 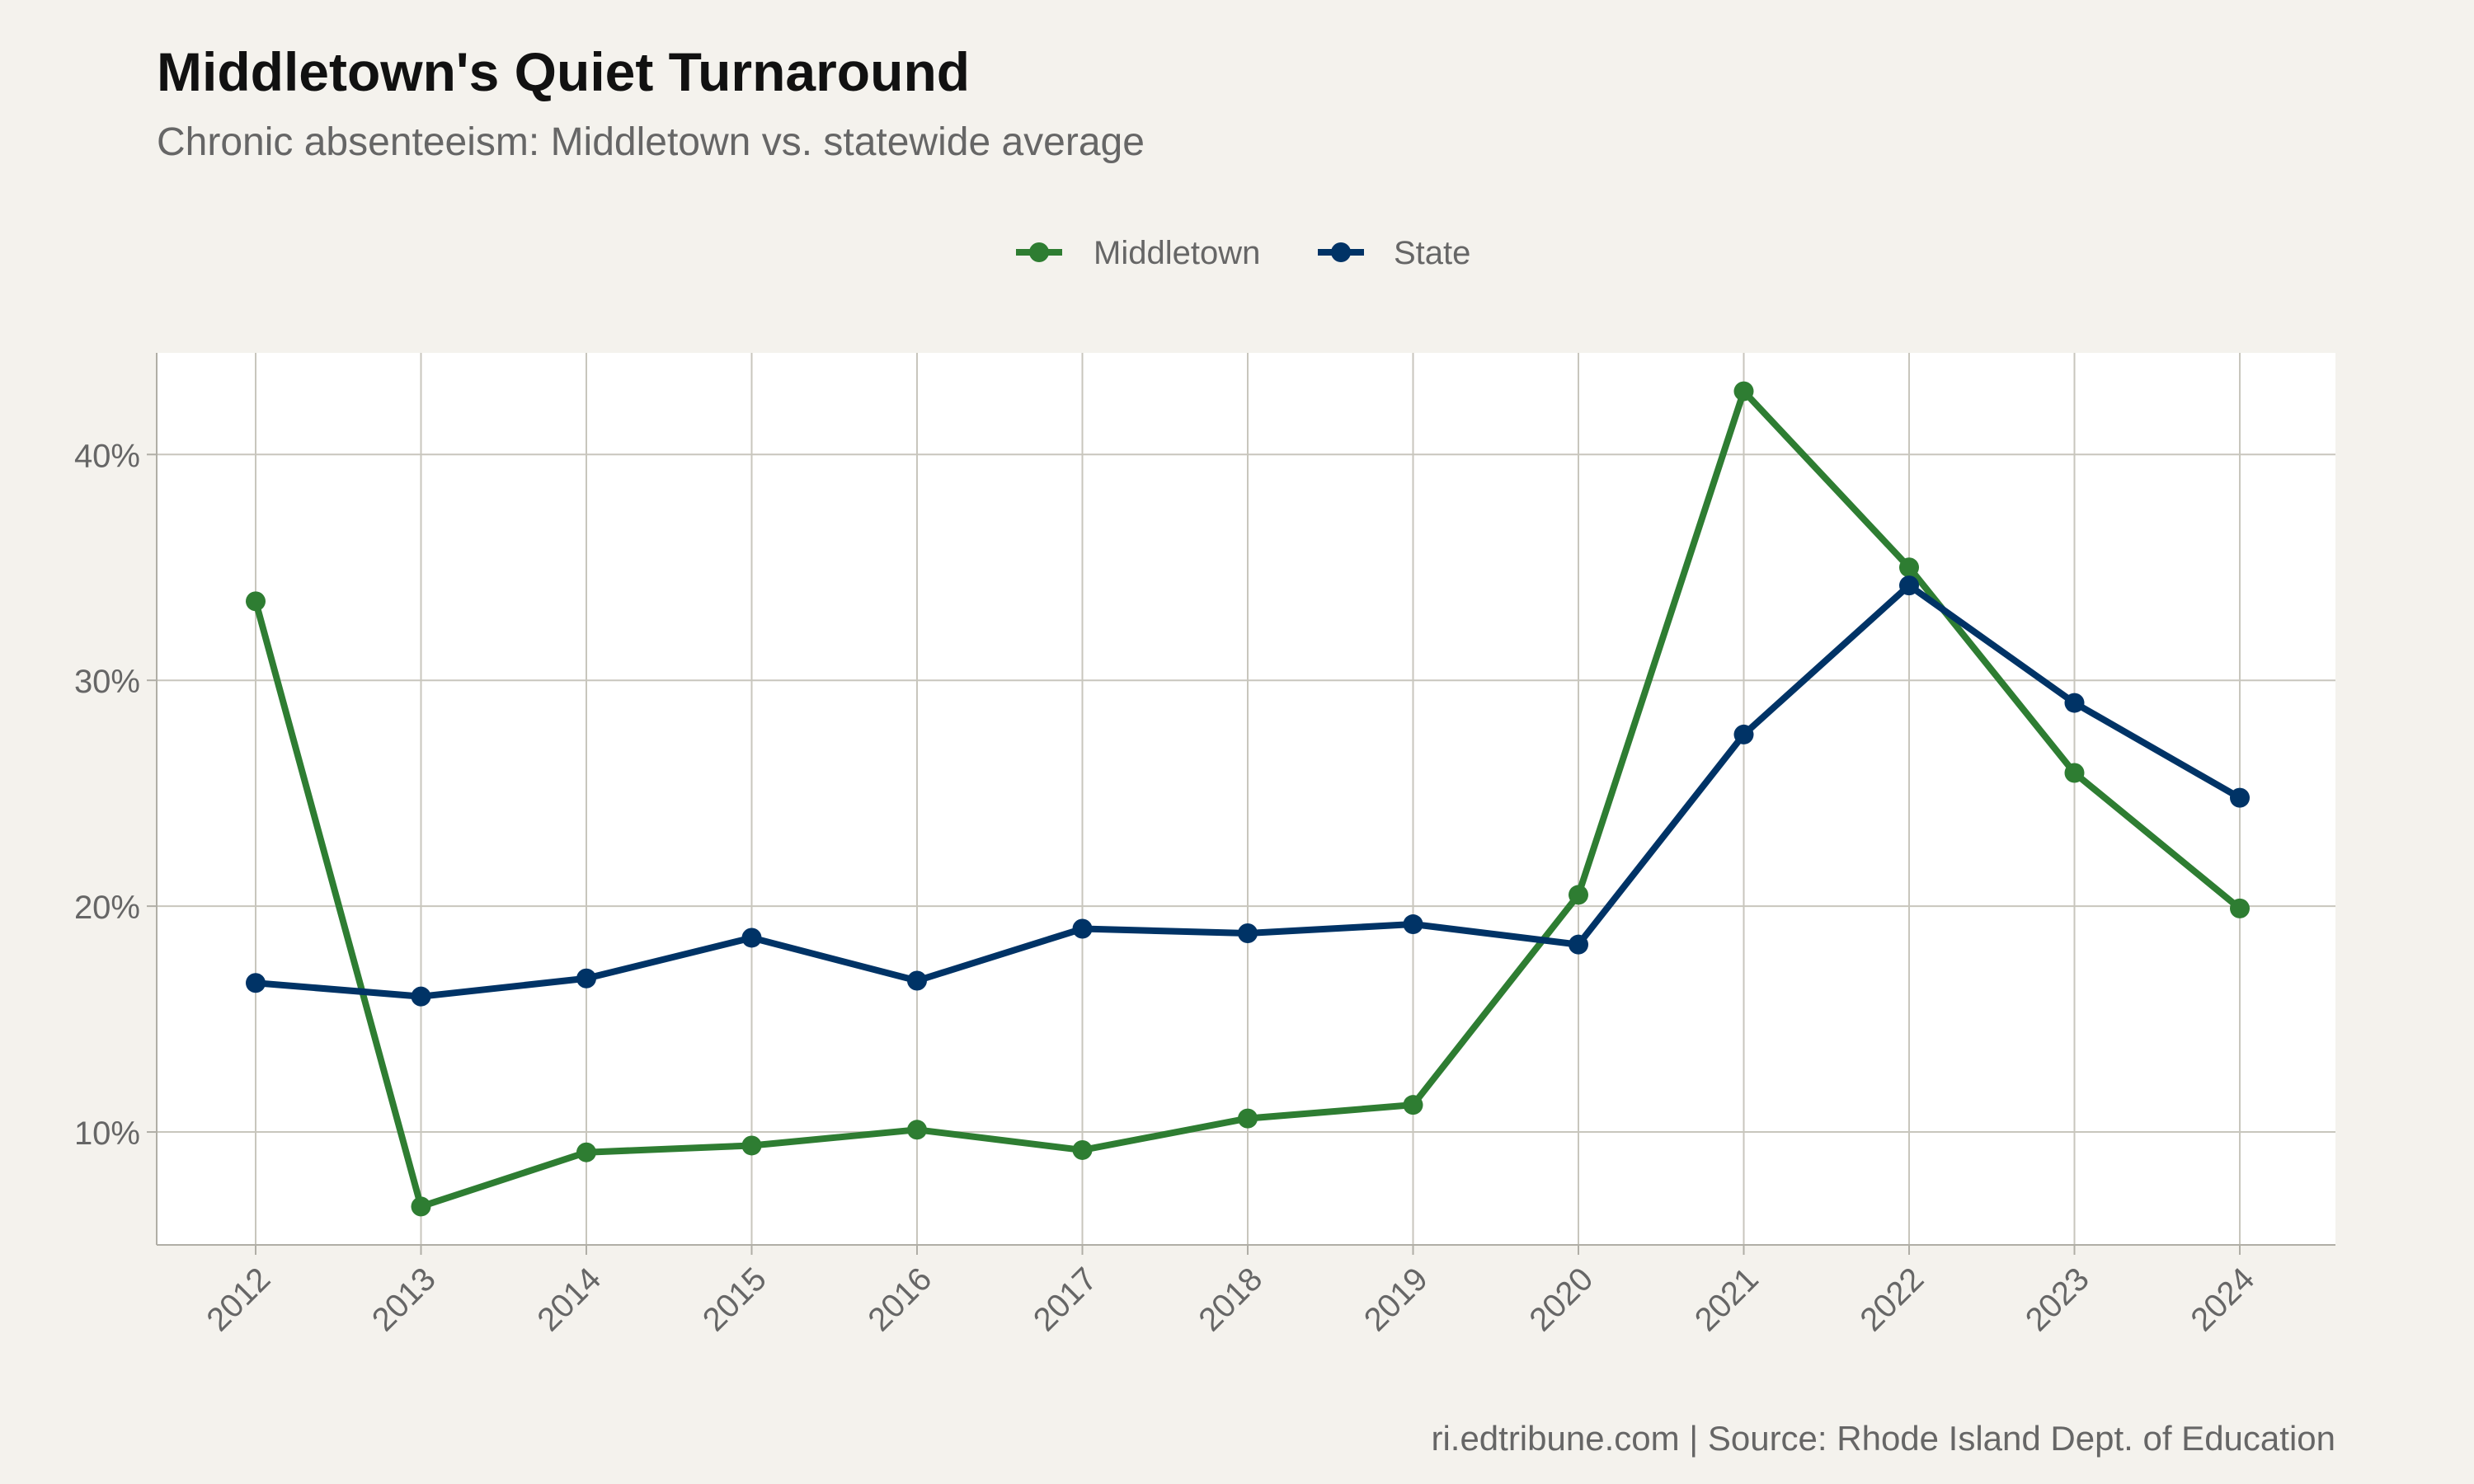 I want to click on x-tick-label: 2019, so click(x=1396, y=1299).